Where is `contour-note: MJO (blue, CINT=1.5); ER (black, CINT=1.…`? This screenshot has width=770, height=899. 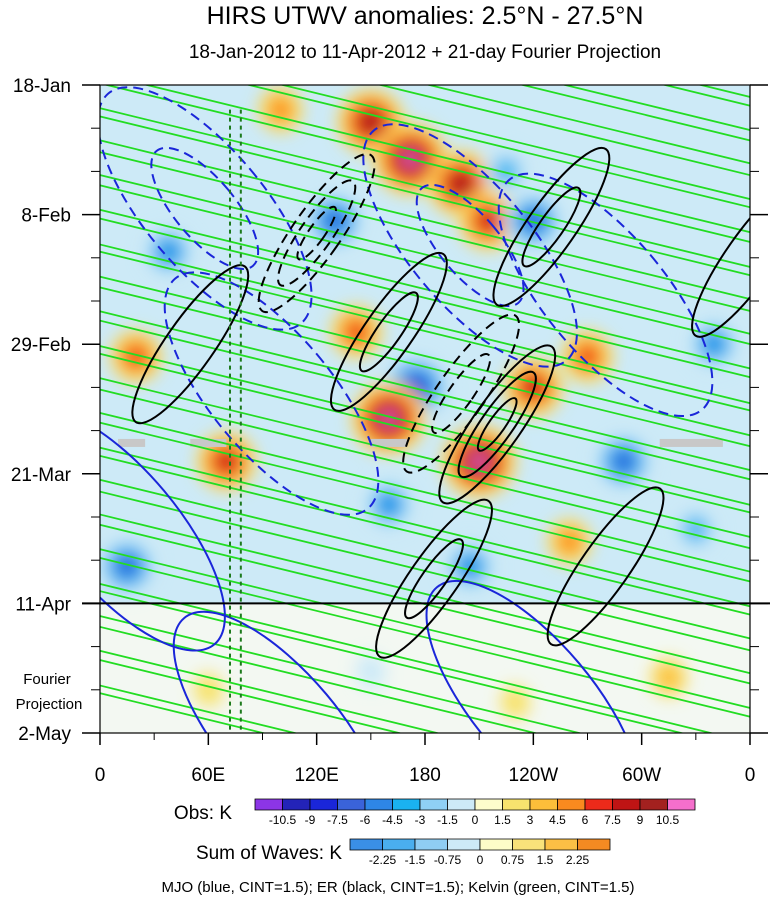 contour-note: MJO (blue, CINT=1.5); ER (black, CINT=1.… is located at coordinates (397, 887).